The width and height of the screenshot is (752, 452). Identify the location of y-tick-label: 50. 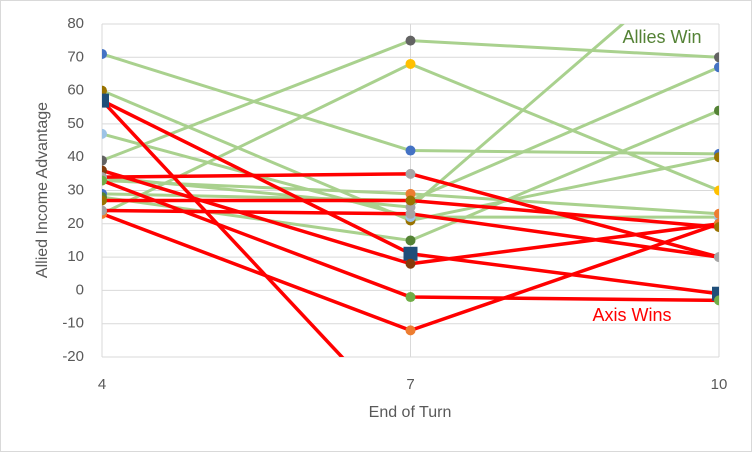
(75, 123).